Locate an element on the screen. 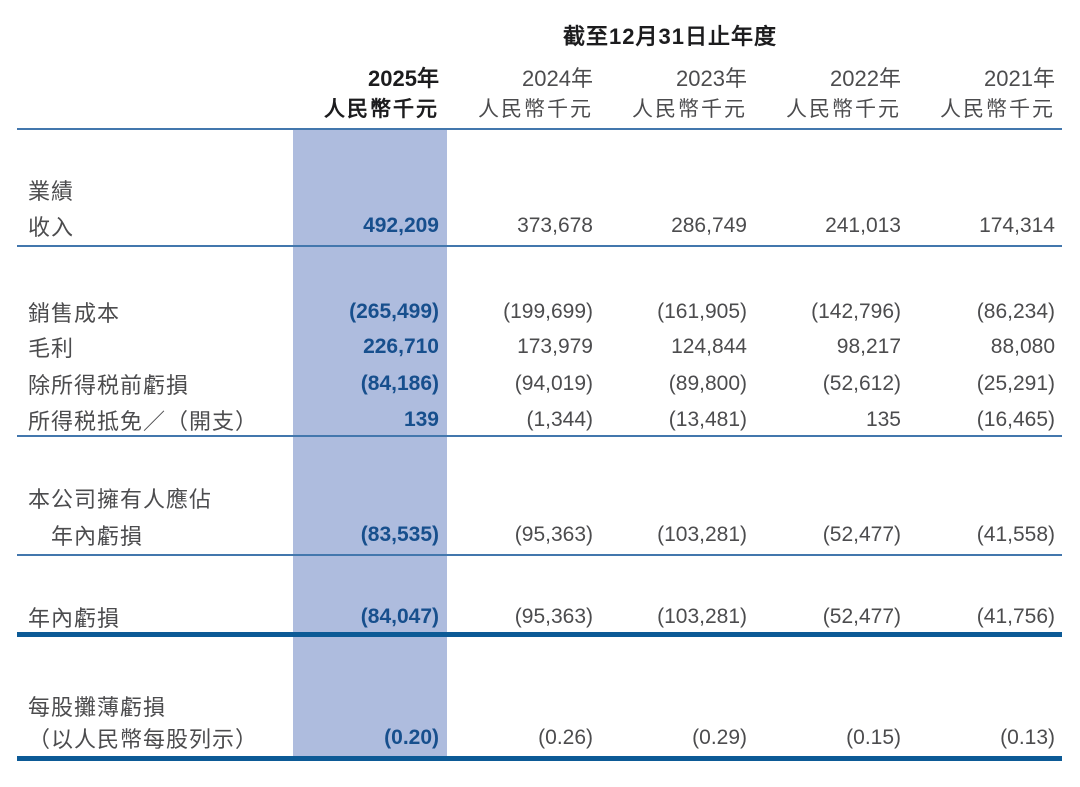 Image resolution: width=1080 pixels, height=787 pixels. attributable-loss-rule is located at coordinates (539, 555).